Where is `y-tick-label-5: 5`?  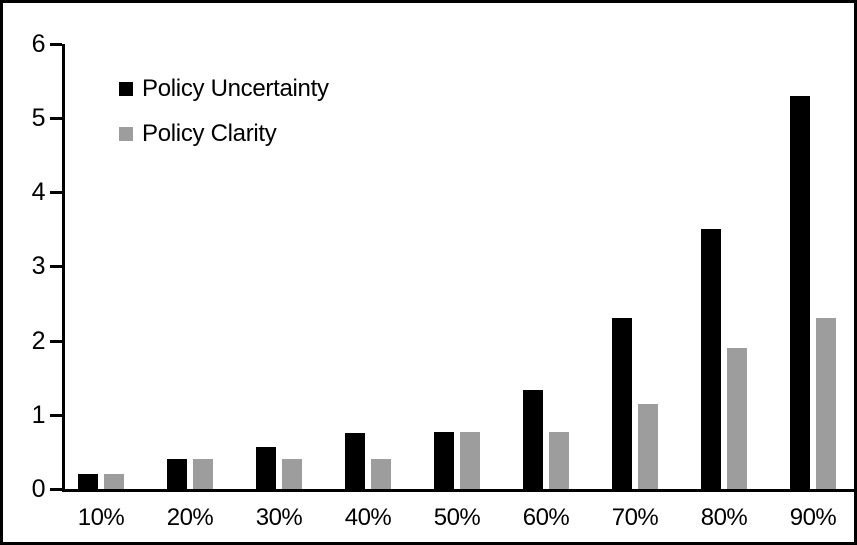 y-tick-label-5: 5 is located at coordinates (38, 118).